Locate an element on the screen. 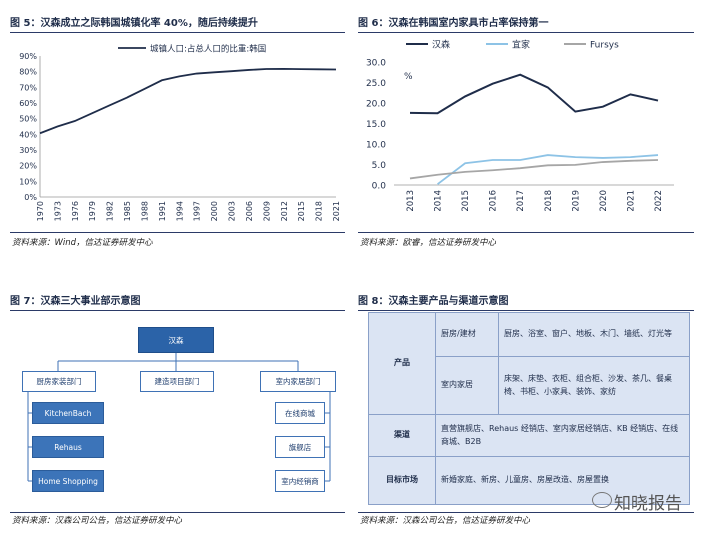  fig8-title-rule is located at coordinates (526, 310).